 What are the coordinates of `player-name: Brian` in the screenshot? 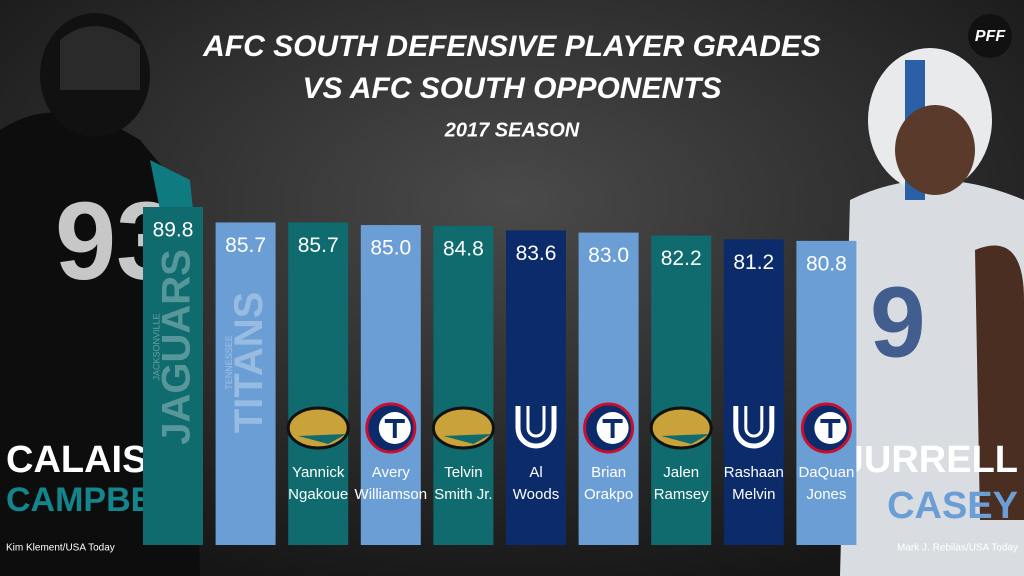 It's located at (608, 472).